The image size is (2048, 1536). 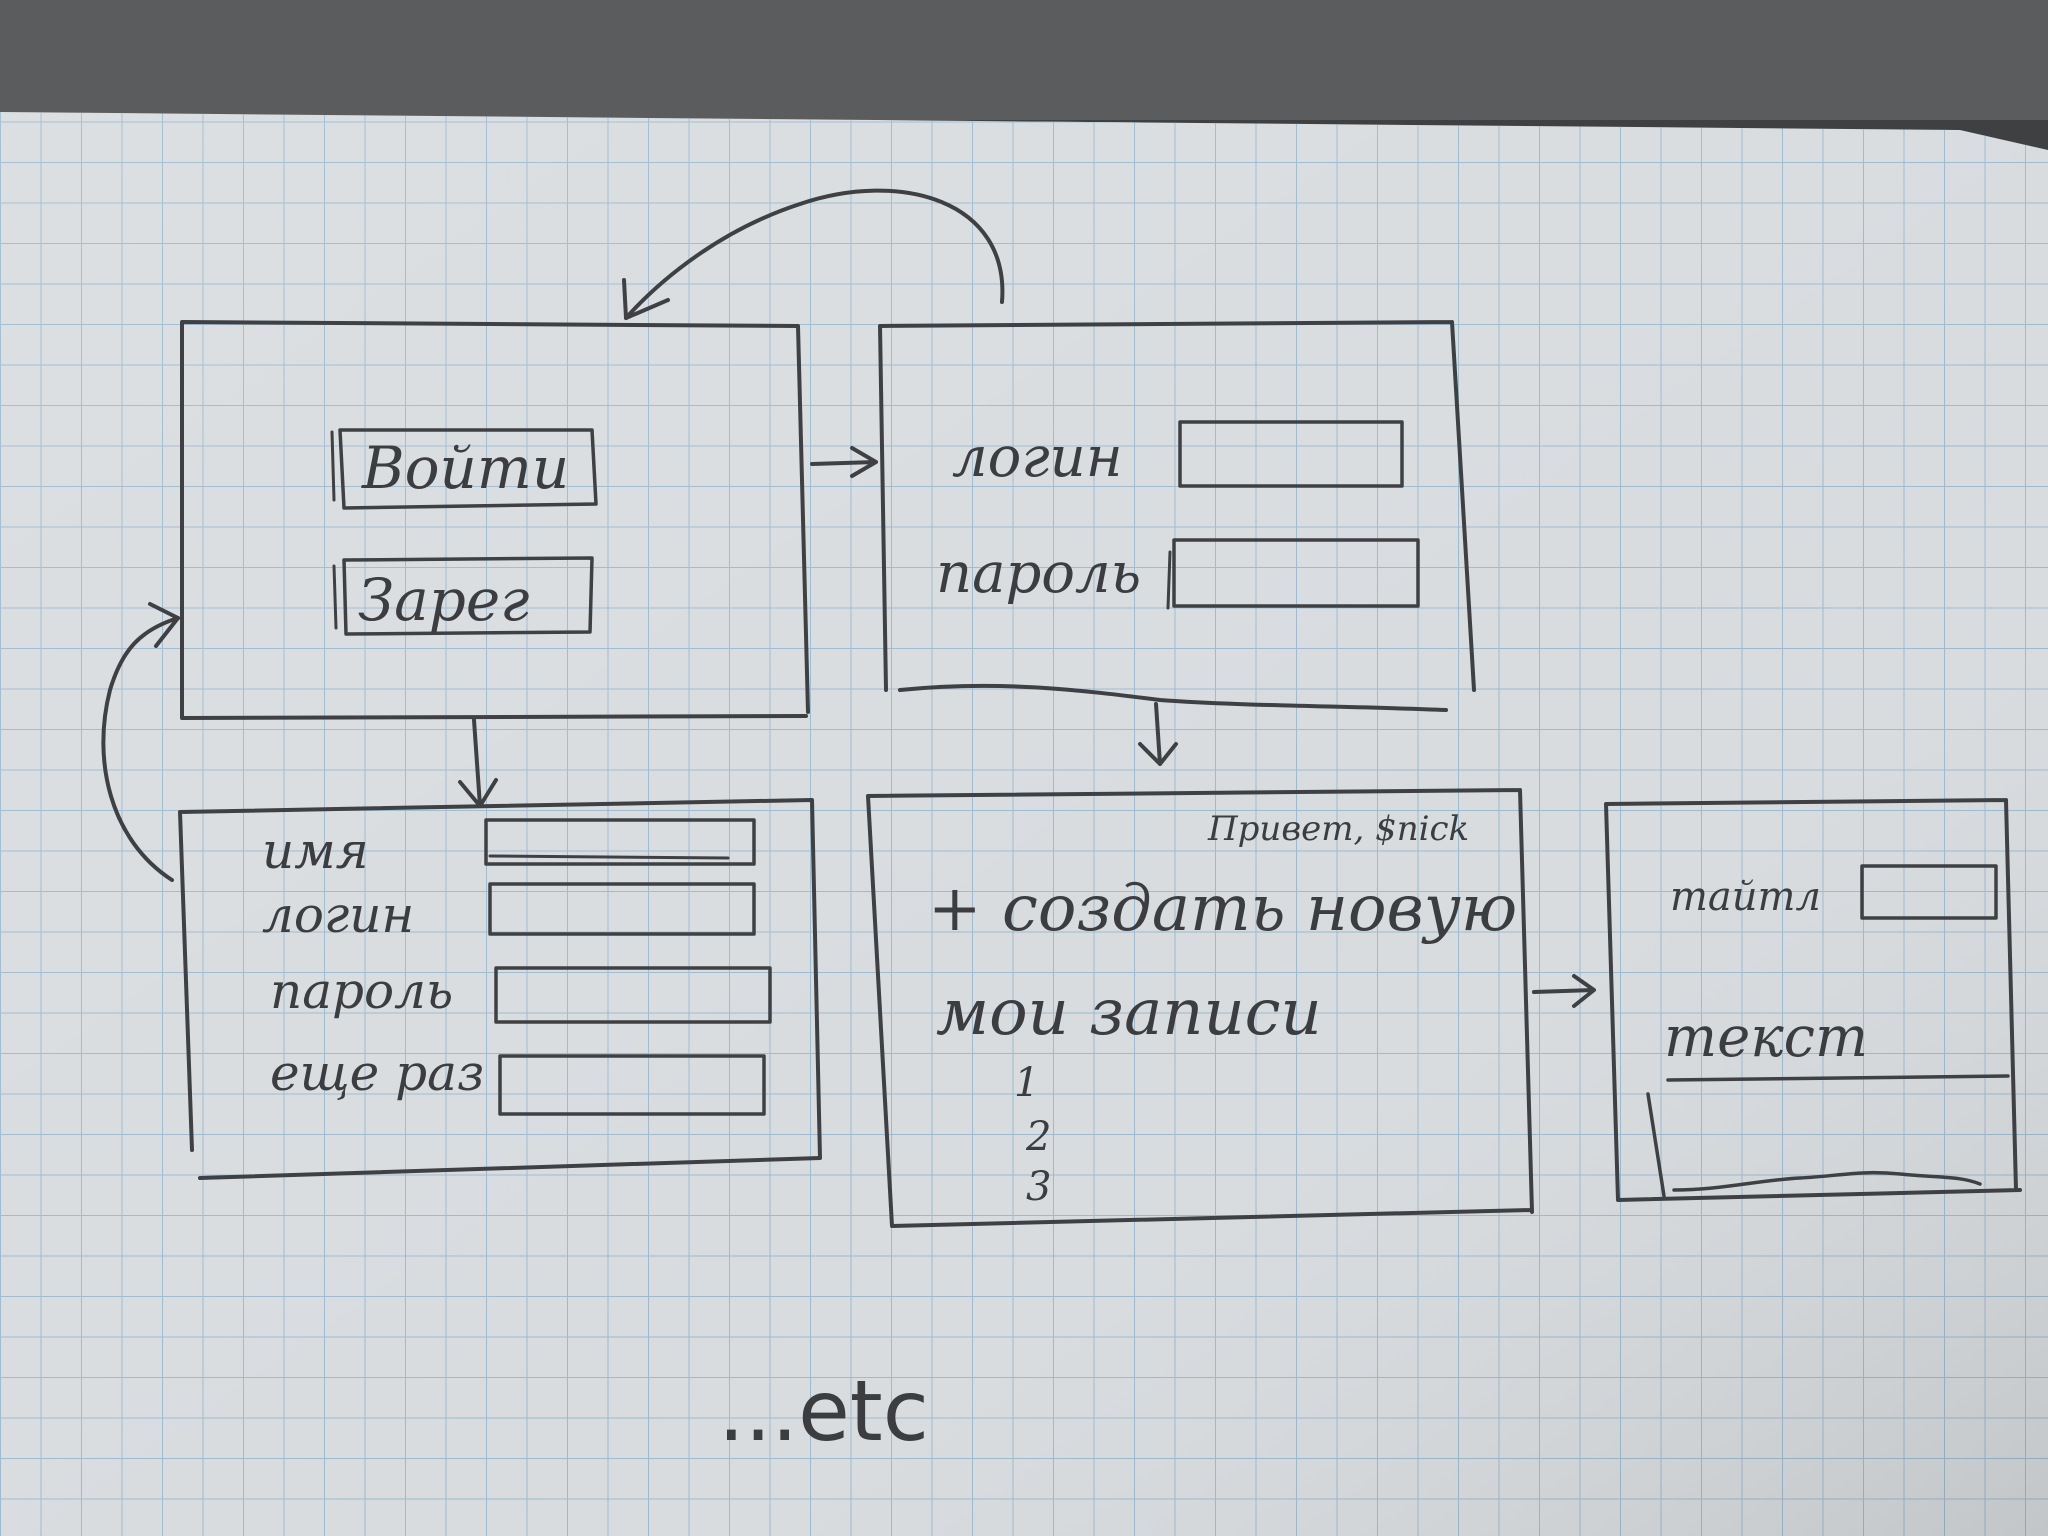 What do you see at coordinates (1222, 909) in the screenshot?
I see `create-new-link: + создать новую` at bounding box center [1222, 909].